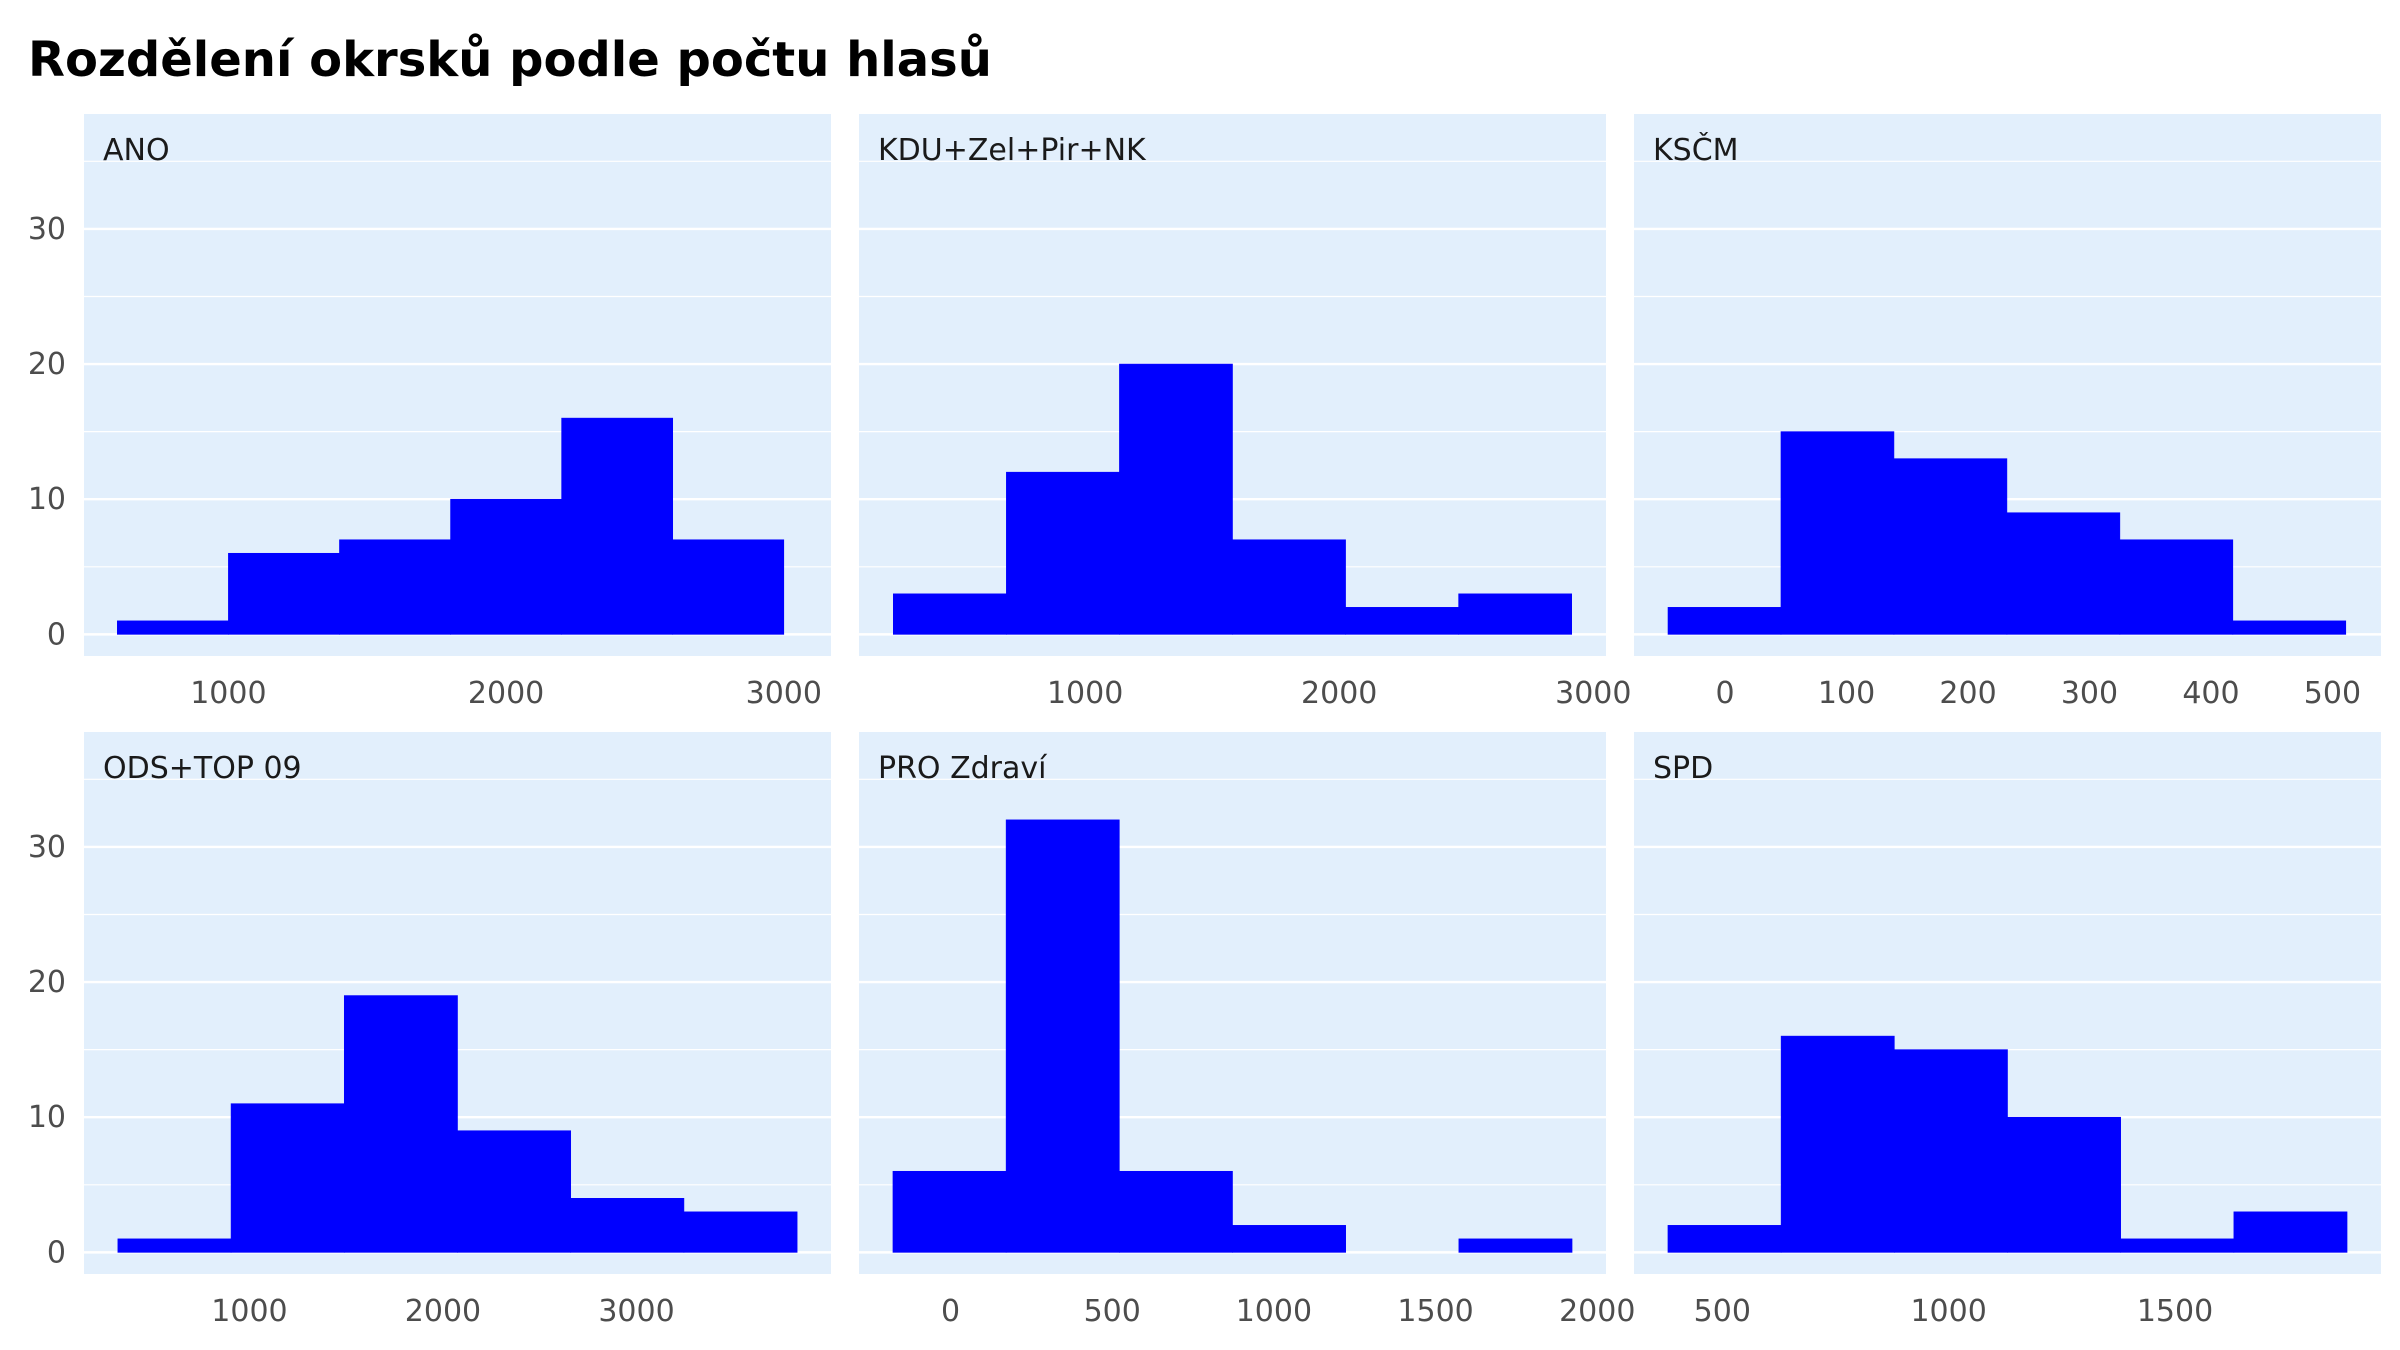 This screenshot has height=1350, width=2400. What do you see at coordinates (1247, 1030) in the screenshot?
I see `facet-panel: PRO Zdraví 0 500 1000 1500 2000` at bounding box center [1247, 1030].